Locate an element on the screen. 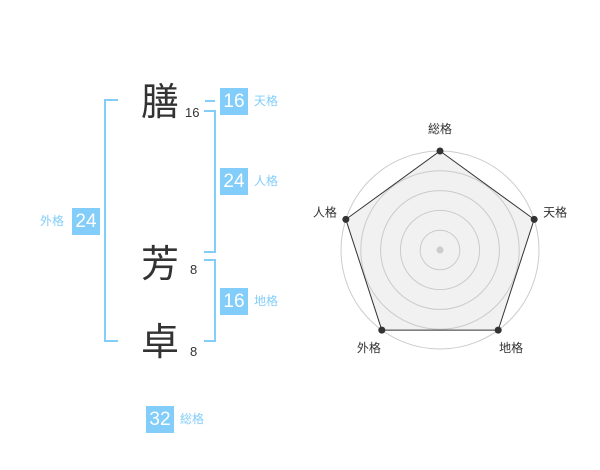 This screenshot has height=470, width=600. stroke-count-3: 8 is located at coordinates (194, 351).